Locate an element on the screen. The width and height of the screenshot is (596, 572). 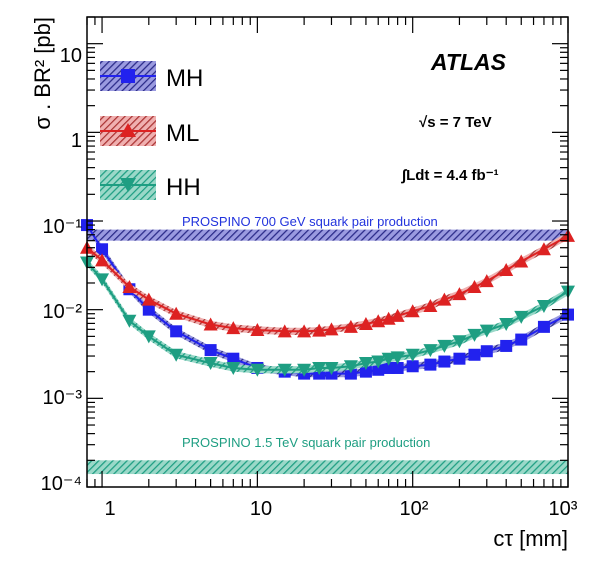
y-tick-label-1e-1: 10⁻¹ is located at coordinates (63, 227).